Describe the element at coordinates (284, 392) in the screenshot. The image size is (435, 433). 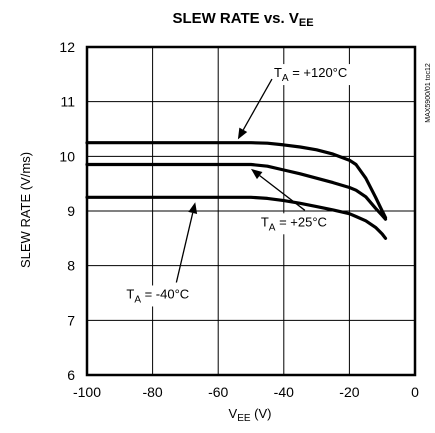
I see `x-tick-label: -40` at that location.